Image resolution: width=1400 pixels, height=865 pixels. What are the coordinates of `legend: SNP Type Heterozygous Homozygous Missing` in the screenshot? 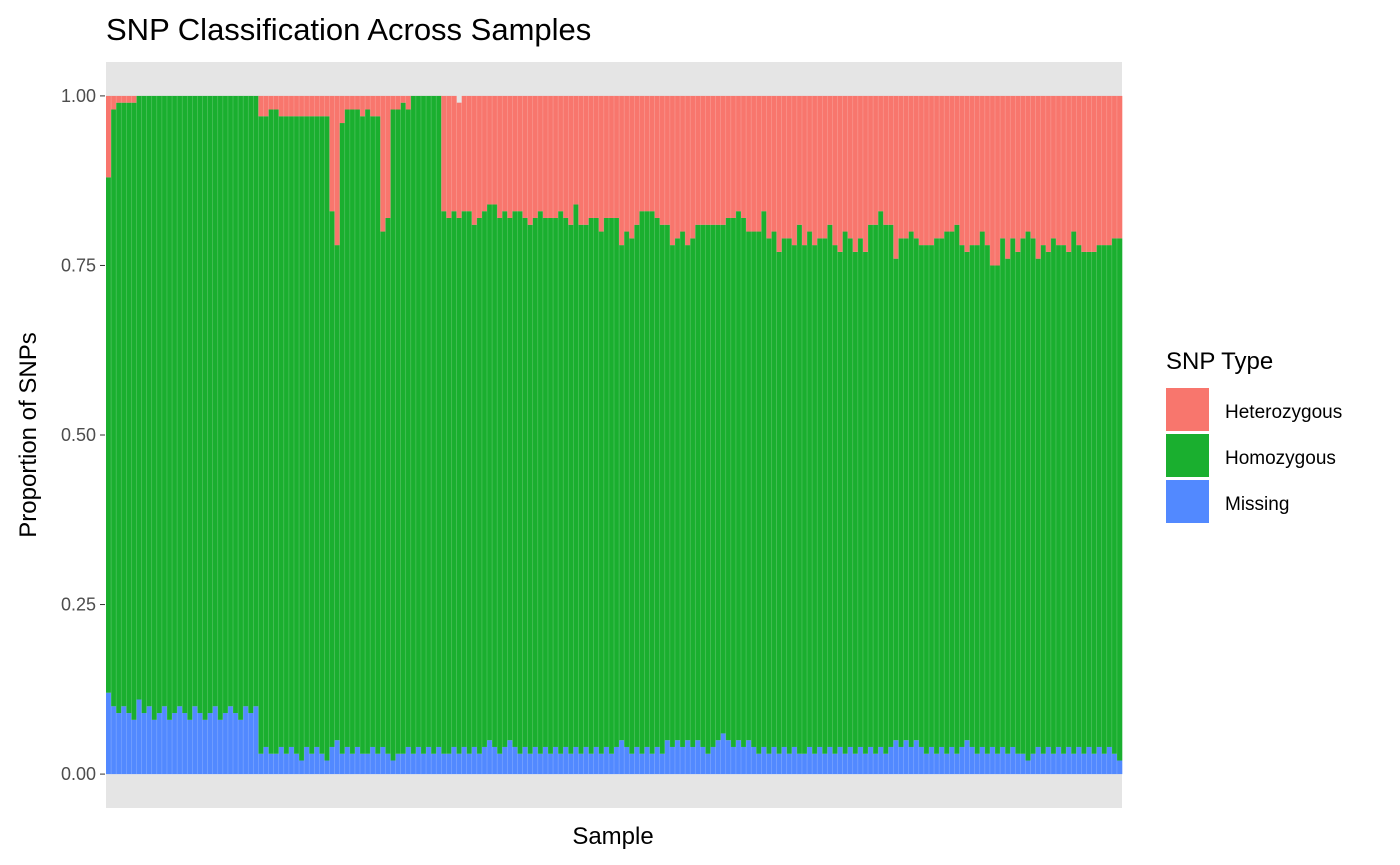 It's located at (1254, 435).